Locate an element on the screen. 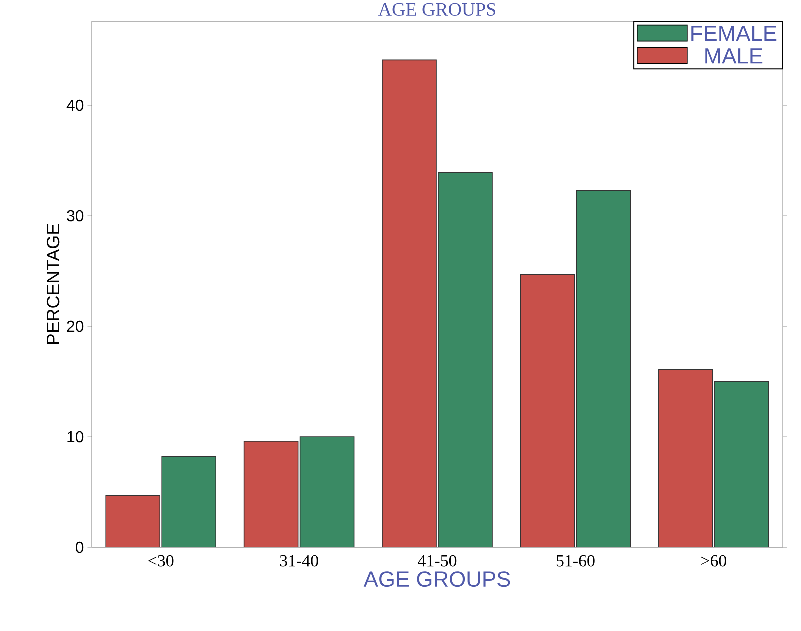  y-tick-label: 0 is located at coordinates (80, 548).